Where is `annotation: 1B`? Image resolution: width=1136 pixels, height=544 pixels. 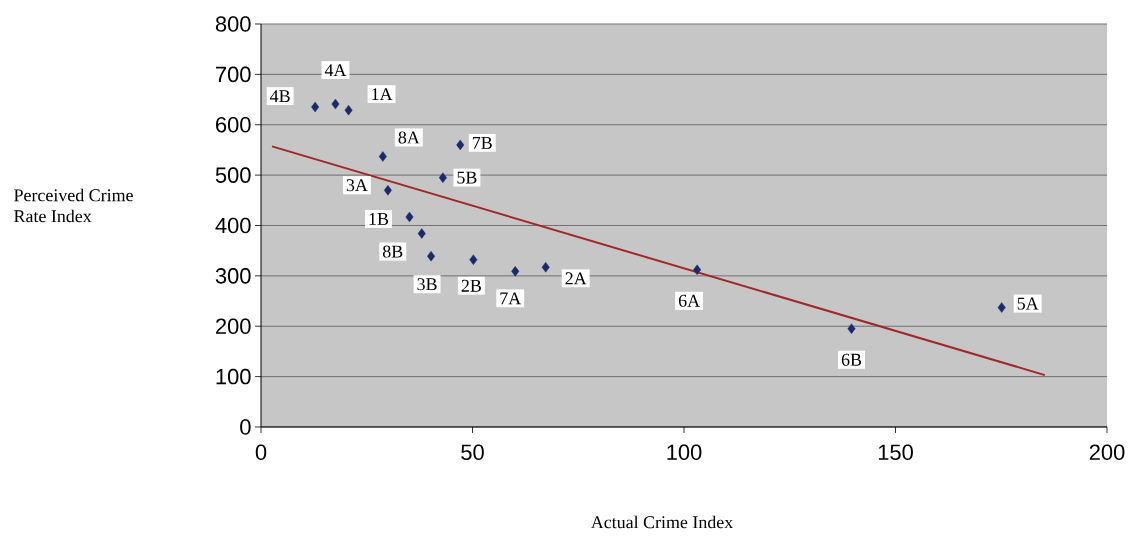 annotation: 1B is located at coordinates (379, 218).